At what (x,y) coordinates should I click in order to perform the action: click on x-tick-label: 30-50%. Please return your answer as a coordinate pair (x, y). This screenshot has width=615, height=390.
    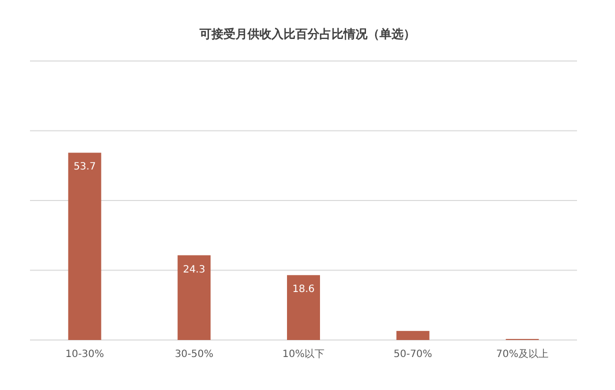
    Looking at the image, I should click on (194, 354).